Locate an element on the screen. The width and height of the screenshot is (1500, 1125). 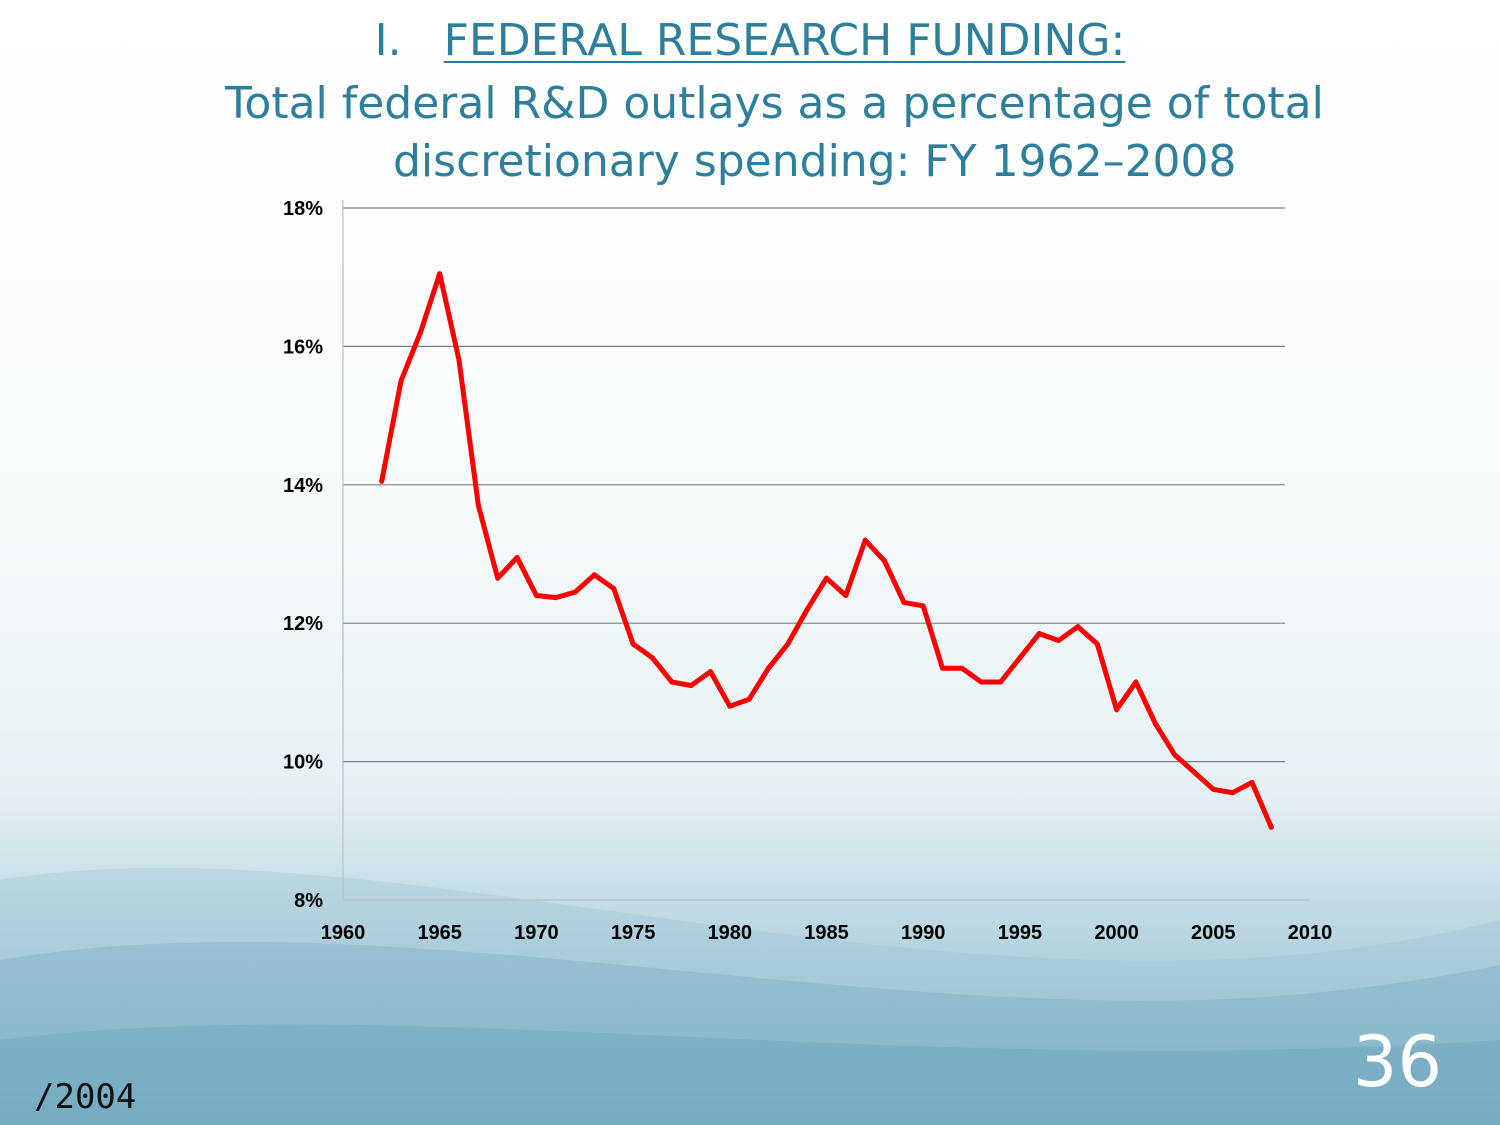
x-tick-label: 1975 is located at coordinates (633, 933).